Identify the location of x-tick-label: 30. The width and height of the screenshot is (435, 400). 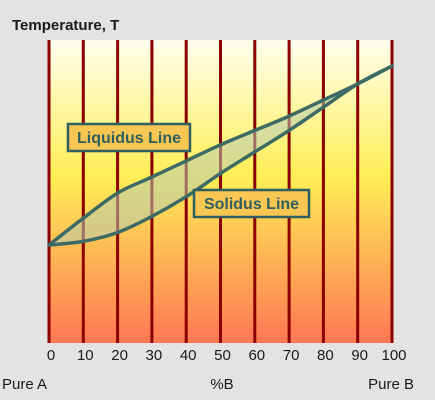
(154, 355).